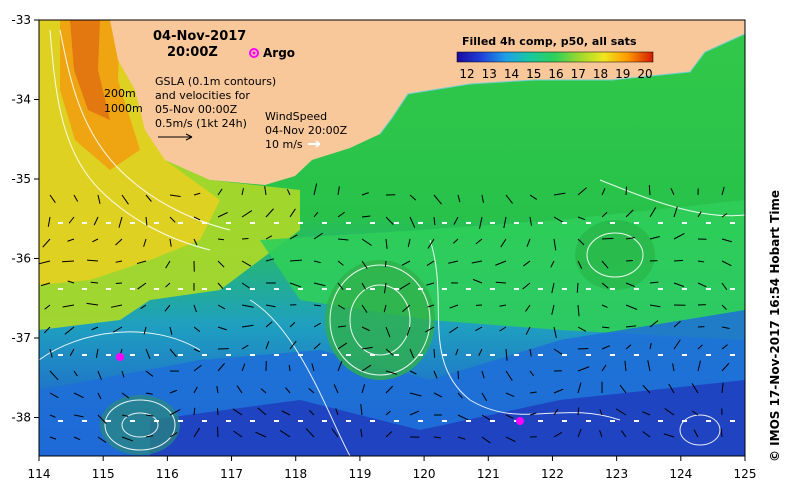 This screenshot has height=492, width=790. What do you see at coordinates (21, 259) in the screenshot?
I see `y-tick-label: -36` at bounding box center [21, 259].